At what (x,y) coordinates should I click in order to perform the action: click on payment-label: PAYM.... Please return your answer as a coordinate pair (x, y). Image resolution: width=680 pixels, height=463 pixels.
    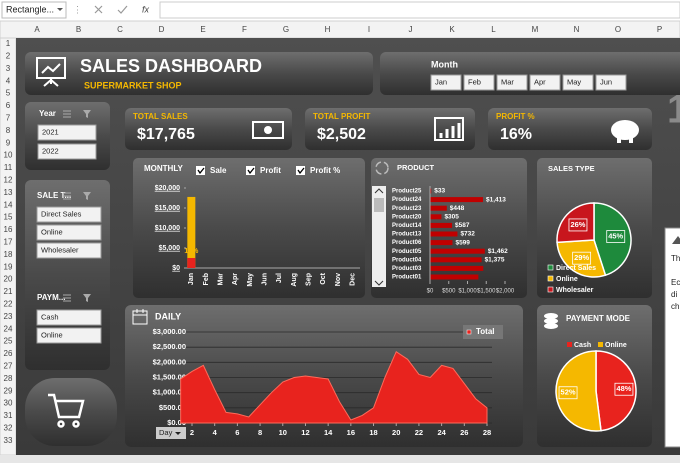
    Looking at the image, I should click on (51, 297).